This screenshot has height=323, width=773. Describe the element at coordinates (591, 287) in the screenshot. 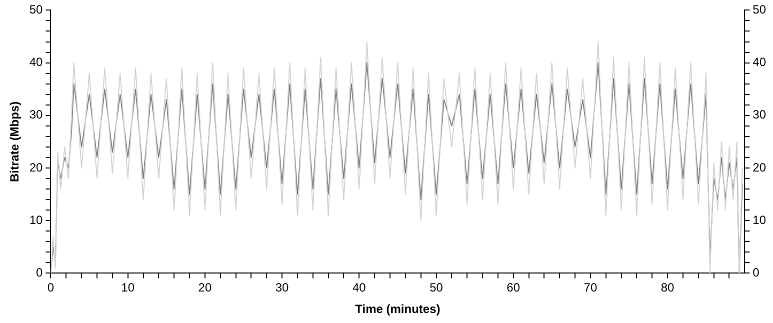

I see `x-tick-label: 70` at that location.